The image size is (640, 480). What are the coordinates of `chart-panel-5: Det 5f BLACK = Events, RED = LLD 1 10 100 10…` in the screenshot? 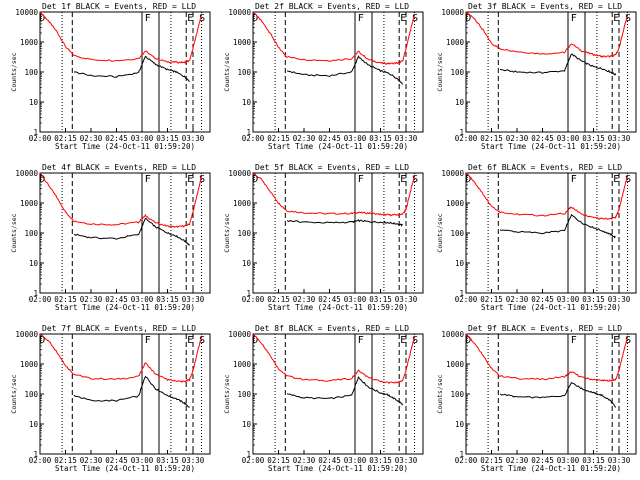 It's located at (323, 237).